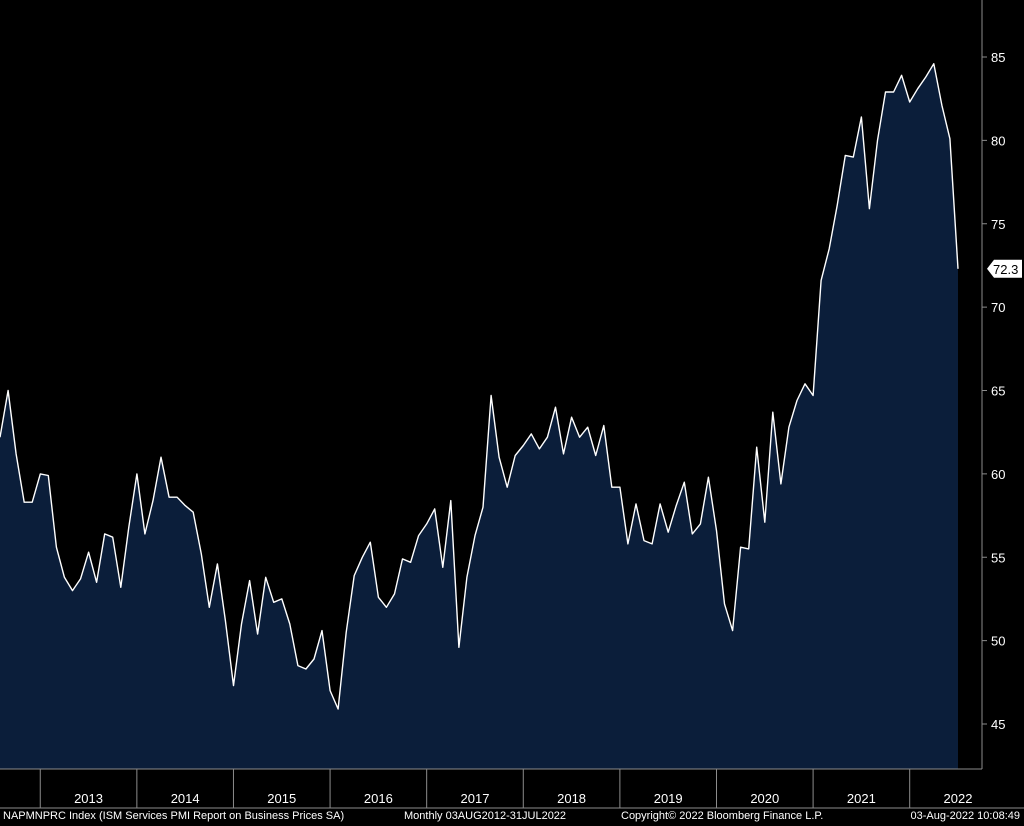 The height and width of the screenshot is (826, 1024). Describe the element at coordinates (998, 391) in the screenshot. I see `y-tick-label: 65` at that location.